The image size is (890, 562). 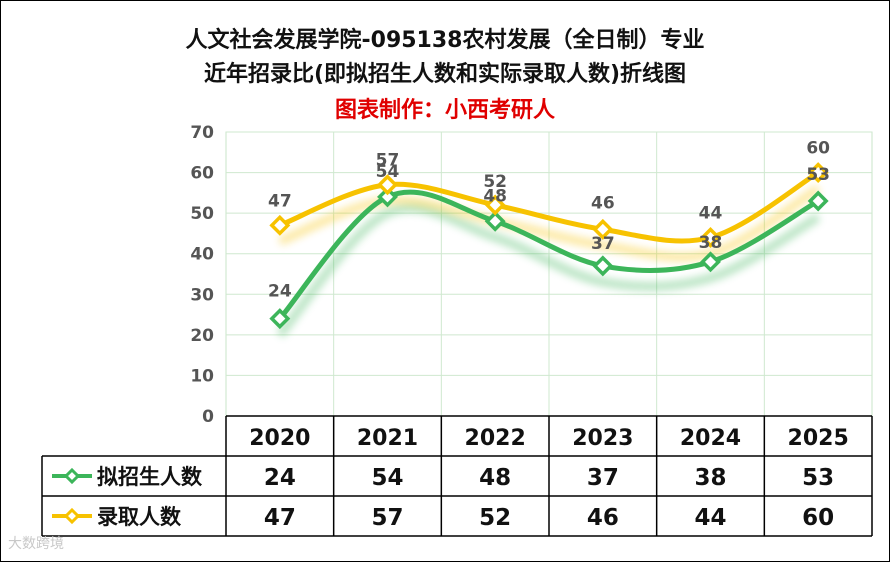 What do you see at coordinates (710, 518) in the screenshot?
I see `table-value: 44` at bounding box center [710, 518].